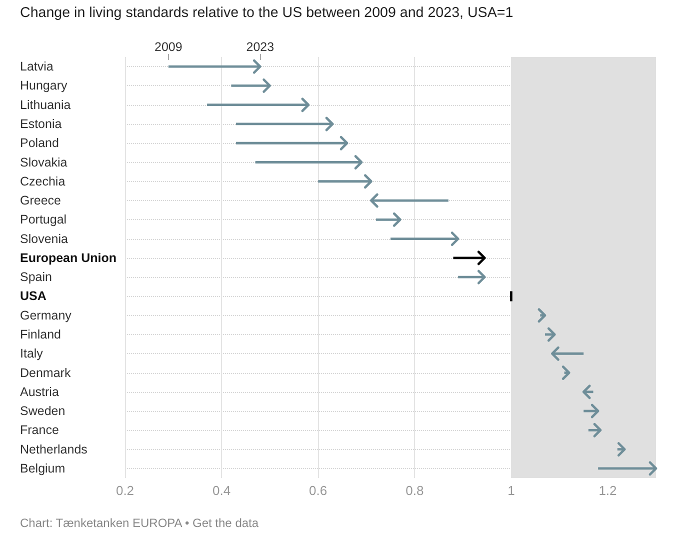 This screenshot has height=544, width=683. What do you see at coordinates (44, 239) in the screenshot?
I see `y-tick-label: Slovenia` at bounding box center [44, 239].